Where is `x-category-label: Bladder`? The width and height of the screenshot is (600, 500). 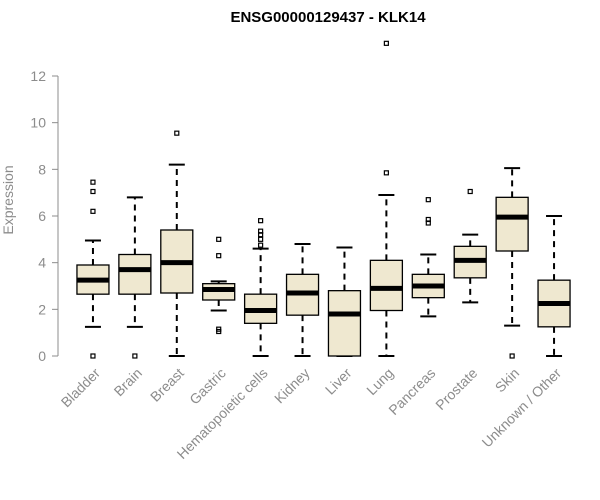
x-category-label: Bladder is located at coordinates (81, 388).